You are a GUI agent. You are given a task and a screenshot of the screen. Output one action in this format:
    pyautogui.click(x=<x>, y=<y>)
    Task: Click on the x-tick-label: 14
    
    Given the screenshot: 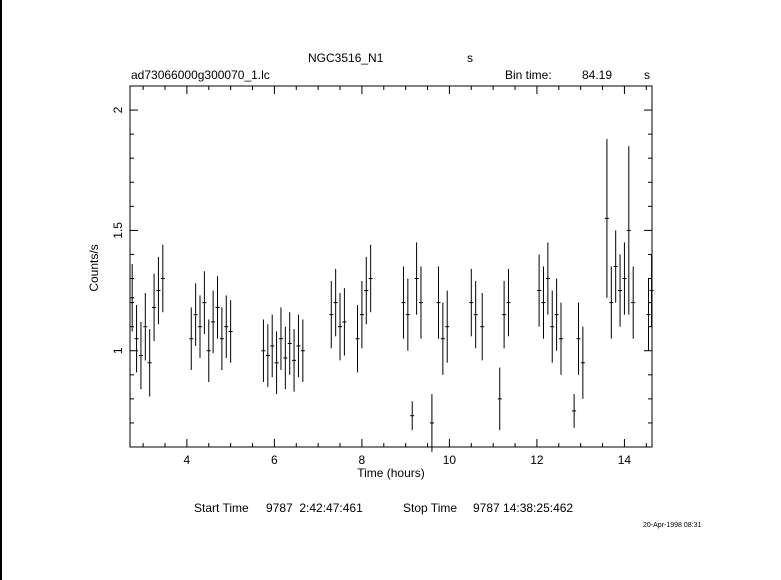 What is the action you would take?
    pyautogui.click(x=625, y=460)
    